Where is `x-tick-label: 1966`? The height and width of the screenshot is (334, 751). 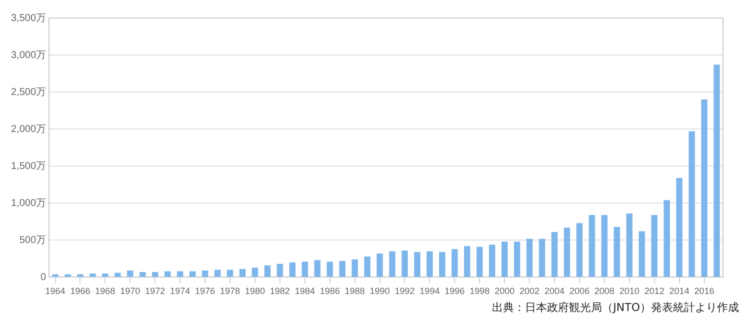 x-tick-label: 1966 is located at coordinates (80, 291).